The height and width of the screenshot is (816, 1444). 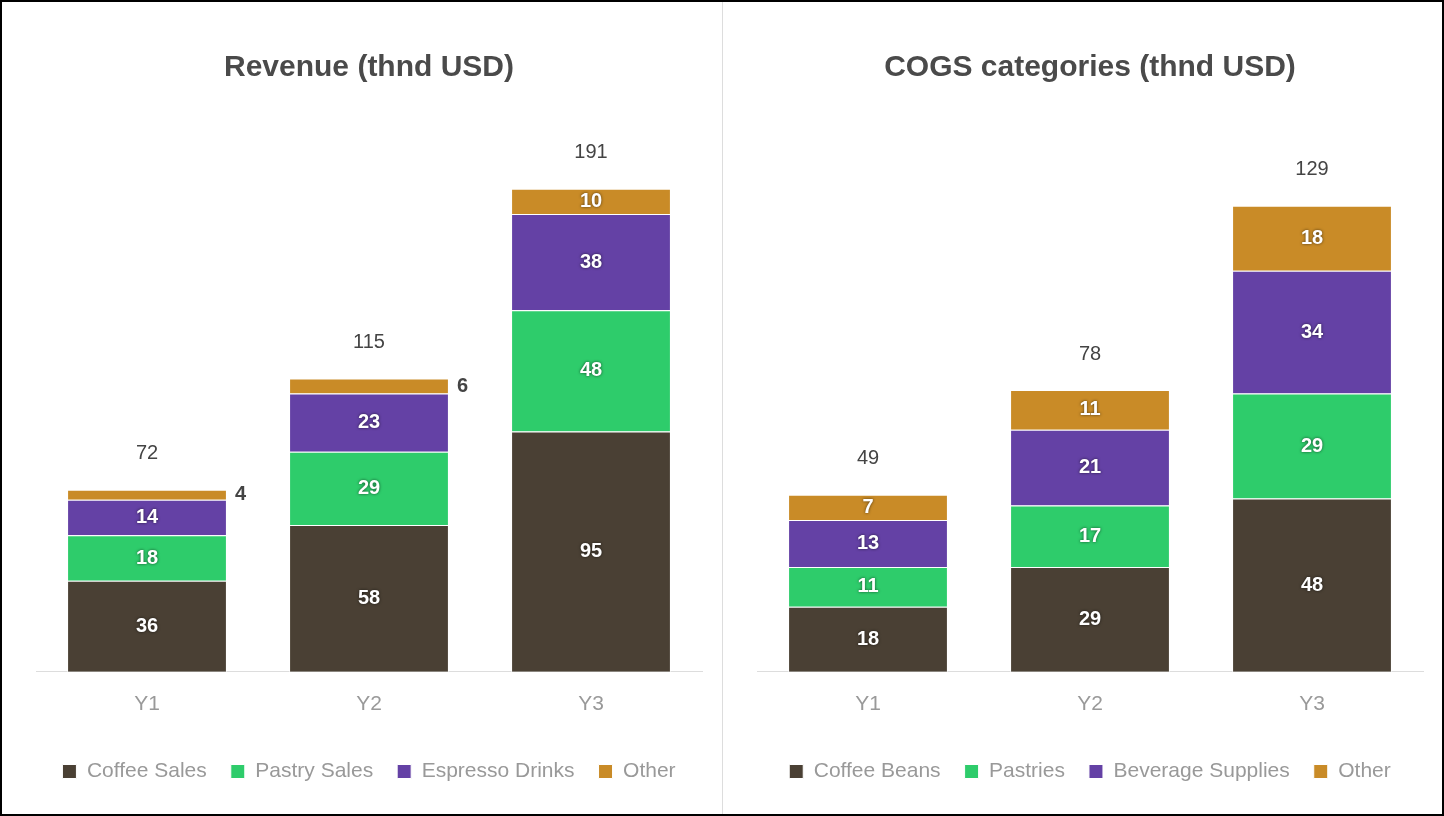 I want to click on legend-label: Coffee Sales, so click(x=146, y=770).